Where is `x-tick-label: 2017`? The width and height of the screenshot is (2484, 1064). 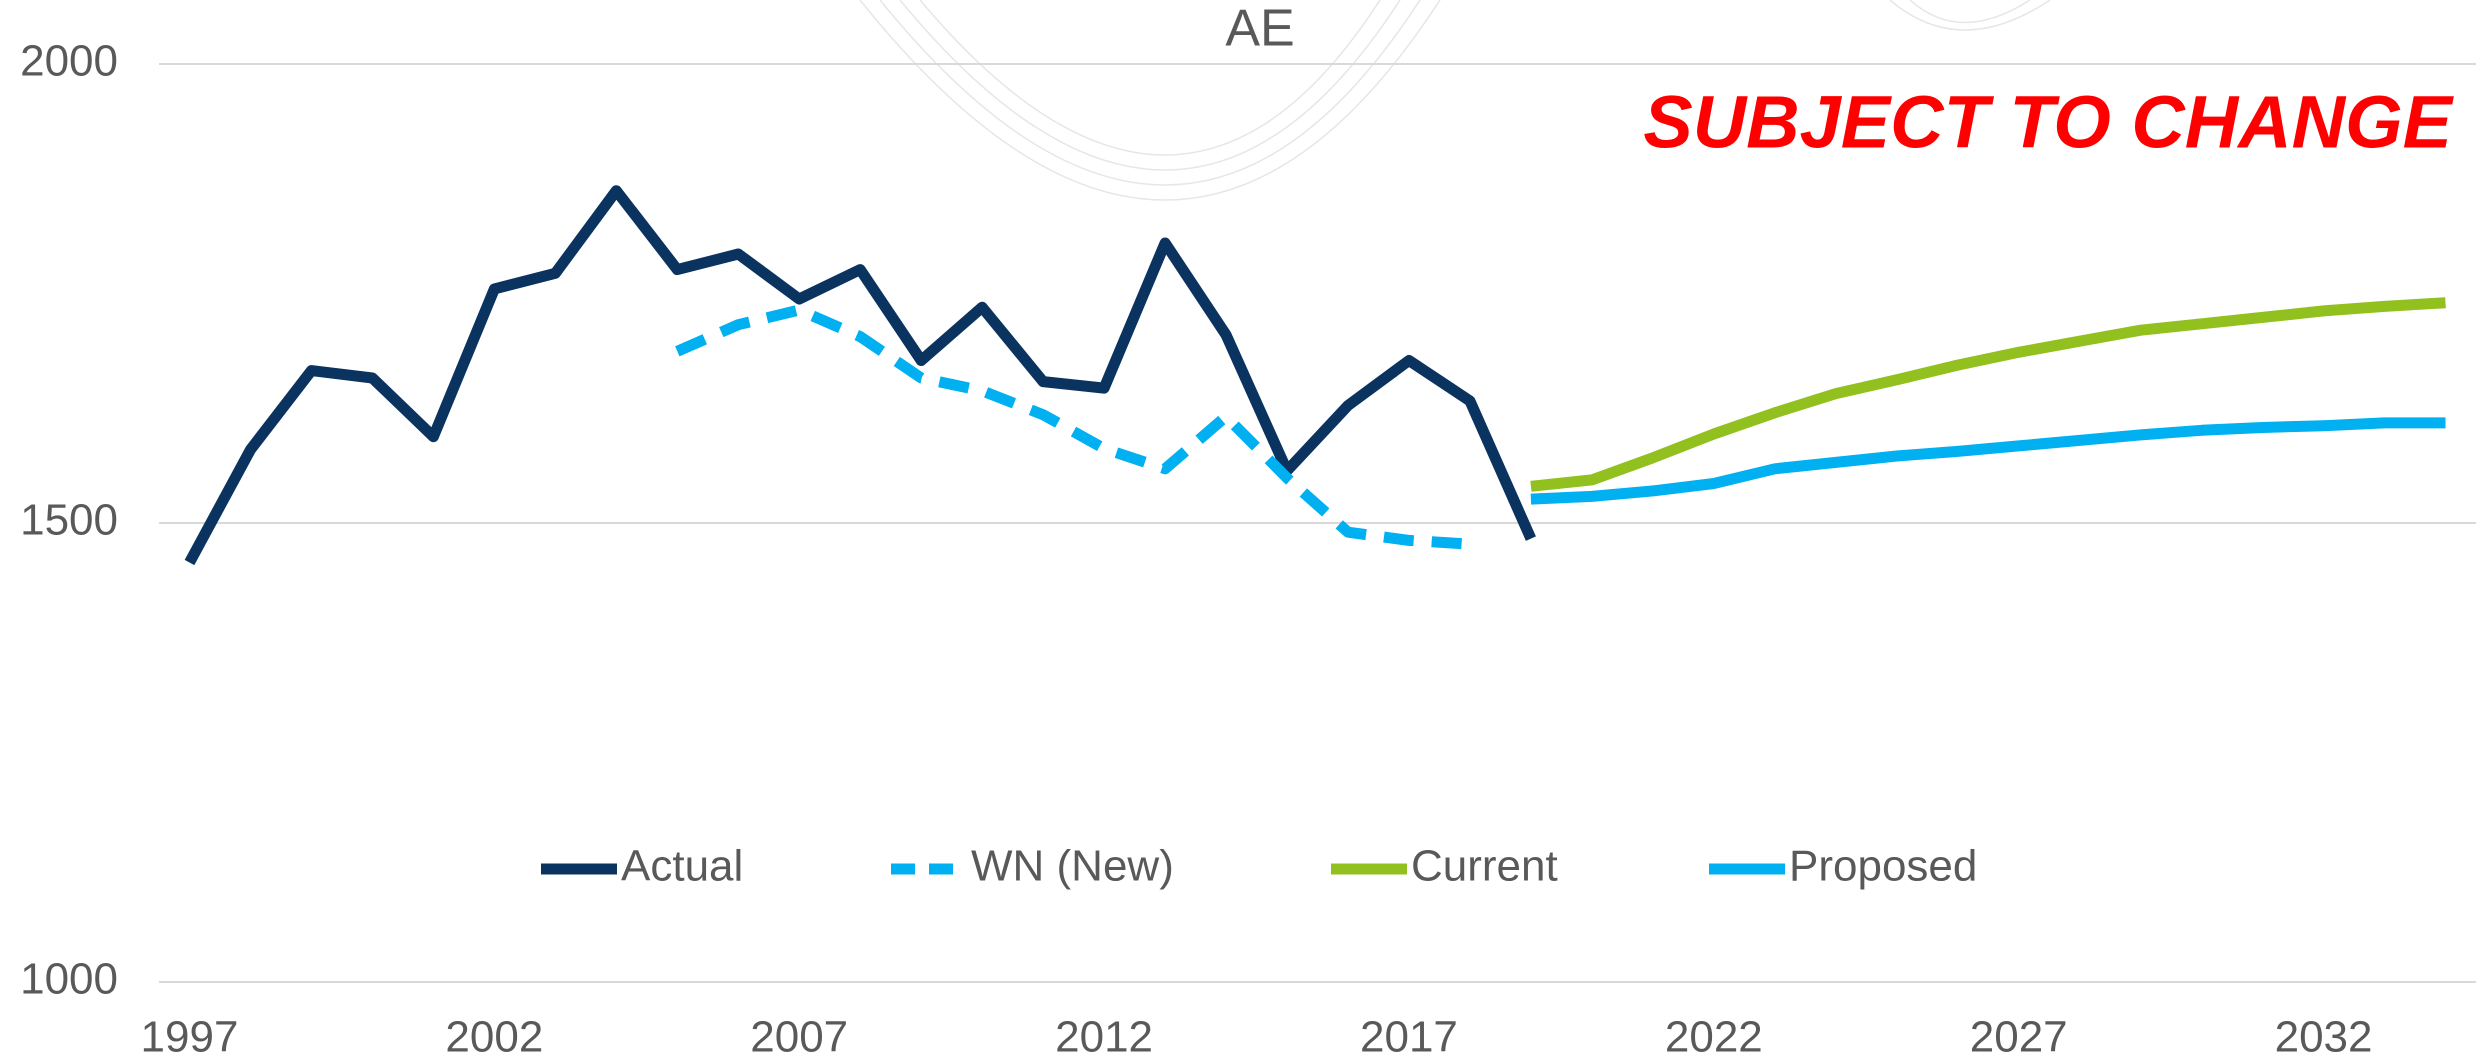
x-tick-label: 2017 is located at coordinates (1409, 1036).